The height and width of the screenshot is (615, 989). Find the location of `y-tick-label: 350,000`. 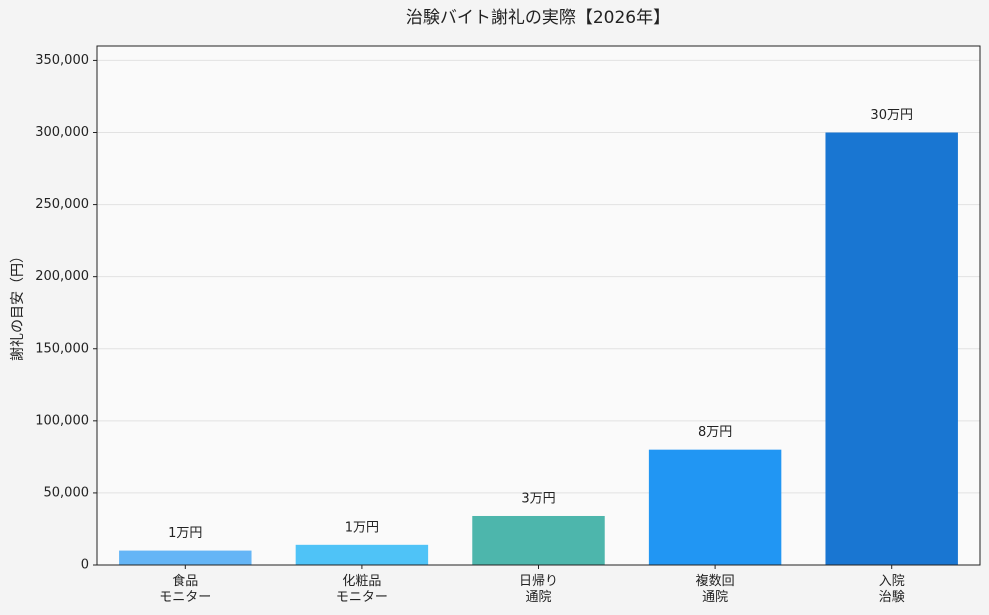

y-tick-label: 350,000 is located at coordinates (62, 60).